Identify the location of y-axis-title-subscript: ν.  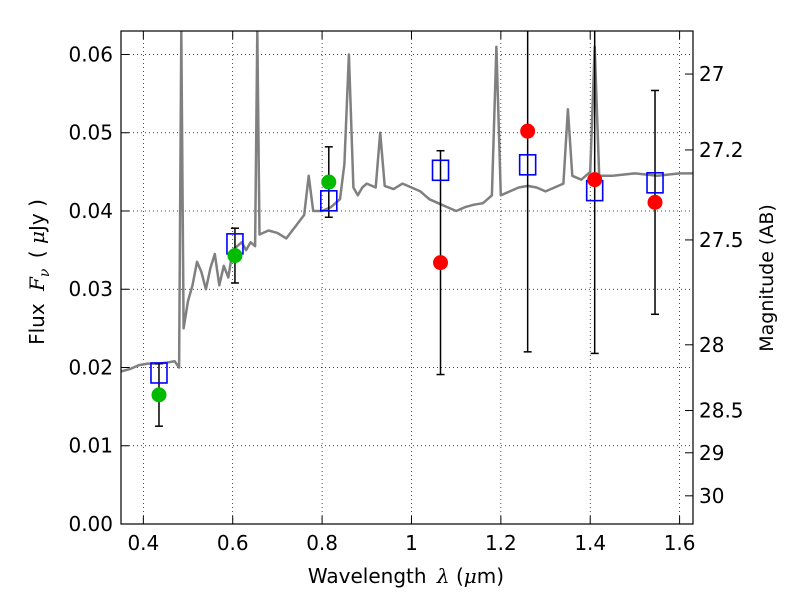
(45, 272).